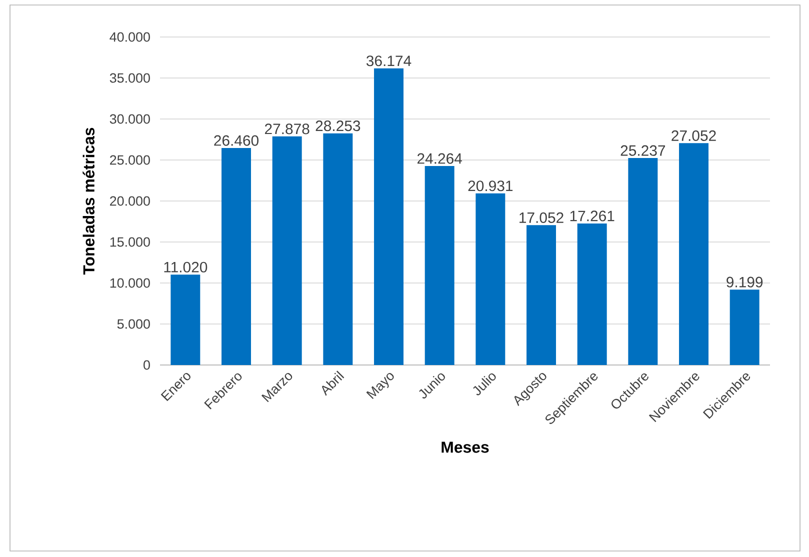  What do you see at coordinates (490, 186) in the screenshot?
I see `data-label: 20.931` at bounding box center [490, 186].